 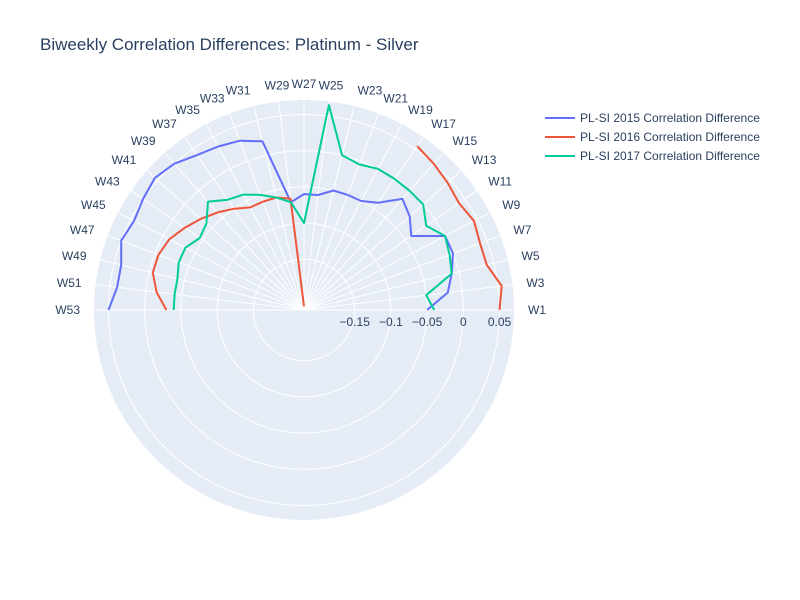 I want to click on angular-tick-label: W15, so click(x=465, y=141).